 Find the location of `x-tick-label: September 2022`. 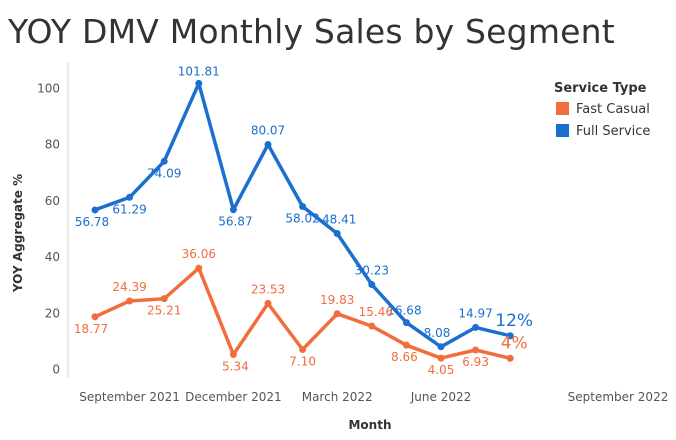

x-tick-label: September 2022 is located at coordinates (618, 397).